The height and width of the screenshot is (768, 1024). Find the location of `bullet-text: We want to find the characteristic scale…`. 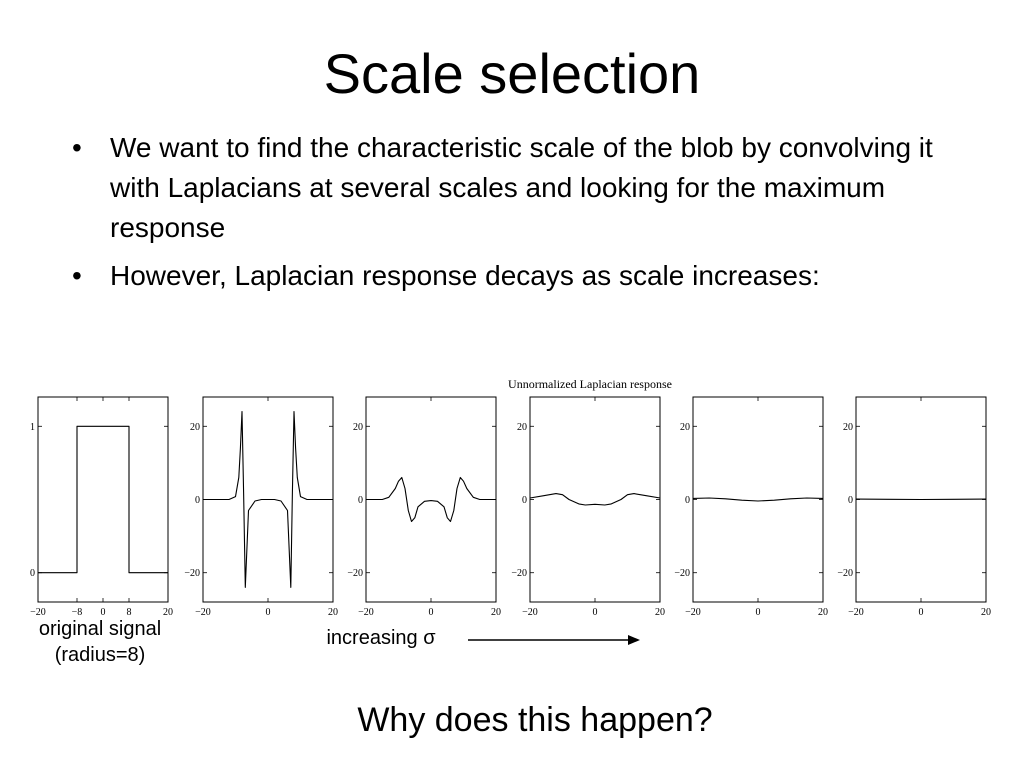

bullet-text: We want to find the characteristic scale… is located at coordinates (521, 187).